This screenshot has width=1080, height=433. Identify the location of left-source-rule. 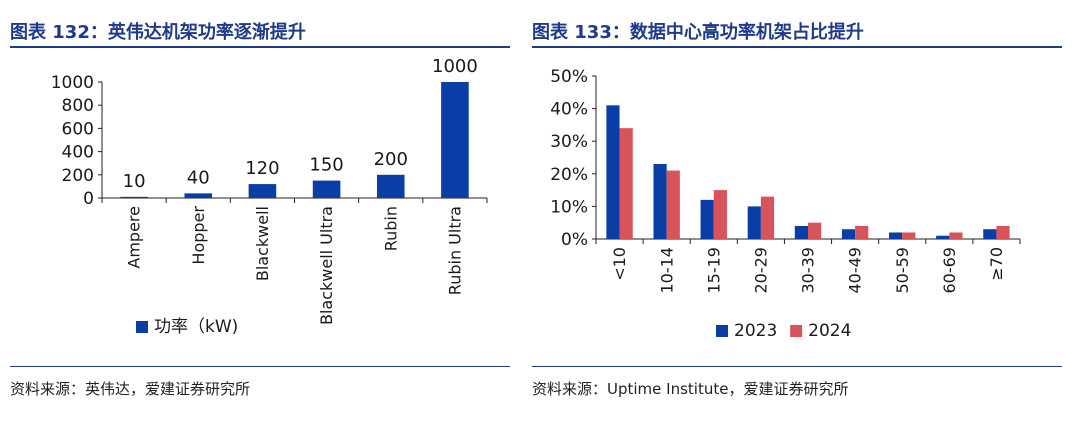
(260, 366).